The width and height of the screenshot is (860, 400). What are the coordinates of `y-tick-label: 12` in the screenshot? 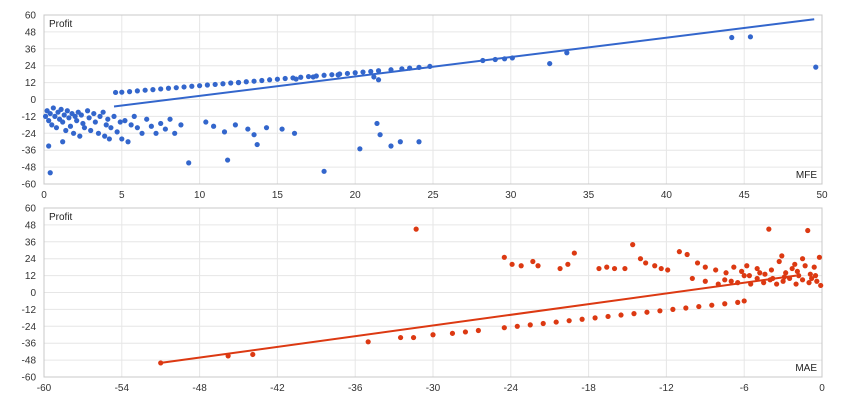 It's located at (31, 276).